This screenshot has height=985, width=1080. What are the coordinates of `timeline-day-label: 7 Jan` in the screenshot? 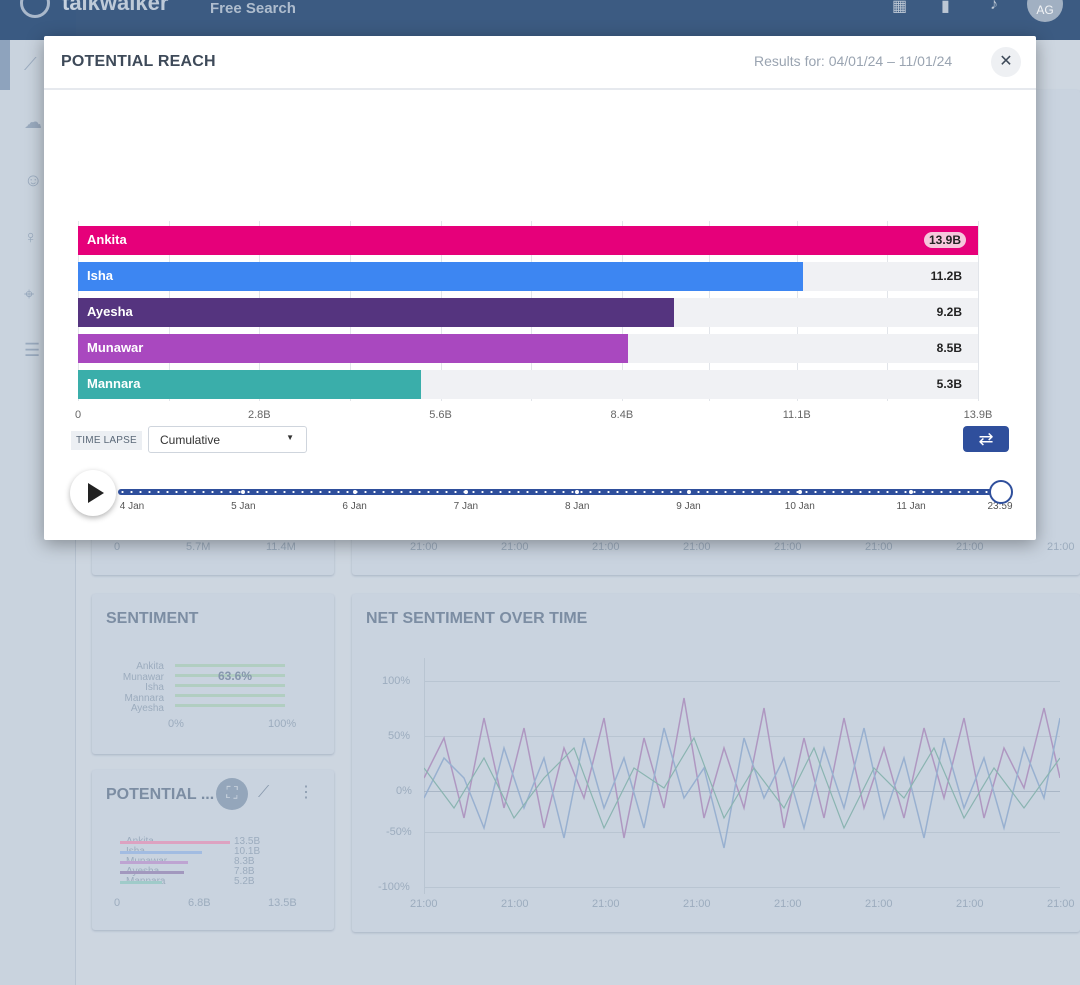 It's located at (466, 506).